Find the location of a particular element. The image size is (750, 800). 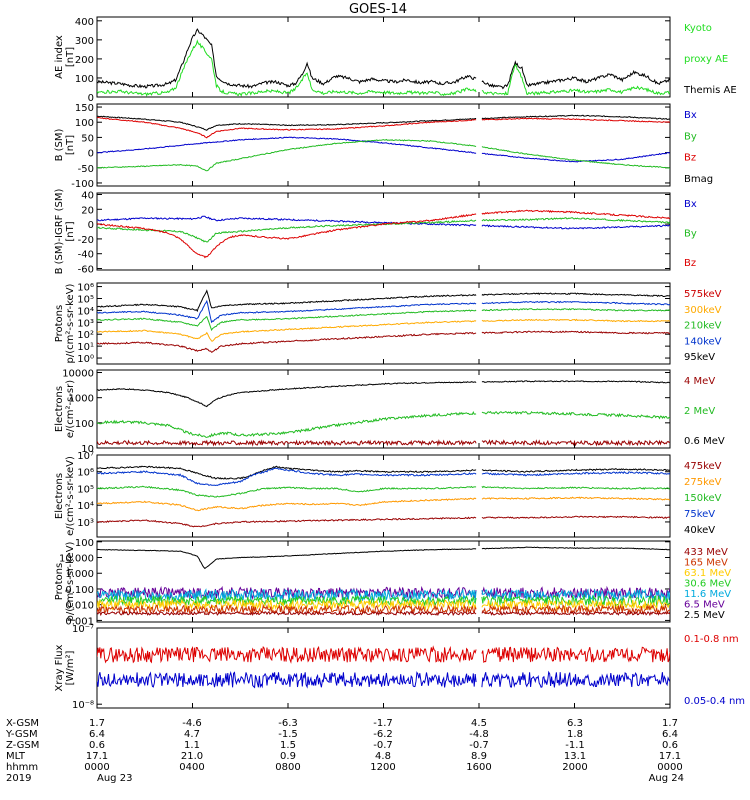

y-tick-label: 0.100 is located at coordinates (79, 590).